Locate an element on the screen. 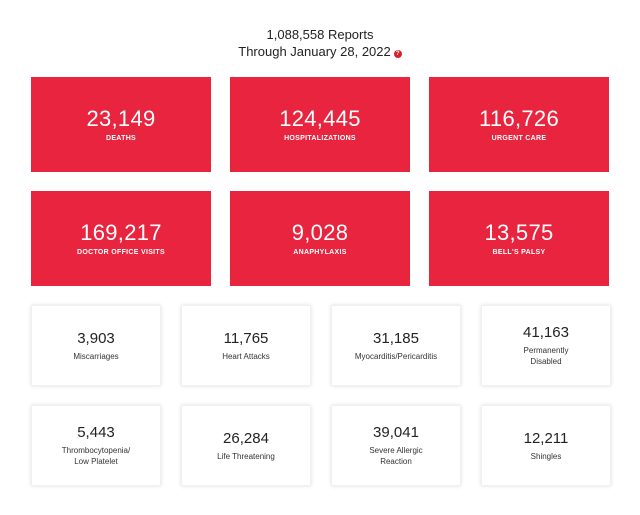 The height and width of the screenshot is (515, 640). stat-card-doctor-office-visits: 169,217 DOCTOR OFFICE VISITS is located at coordinates (121, 238).